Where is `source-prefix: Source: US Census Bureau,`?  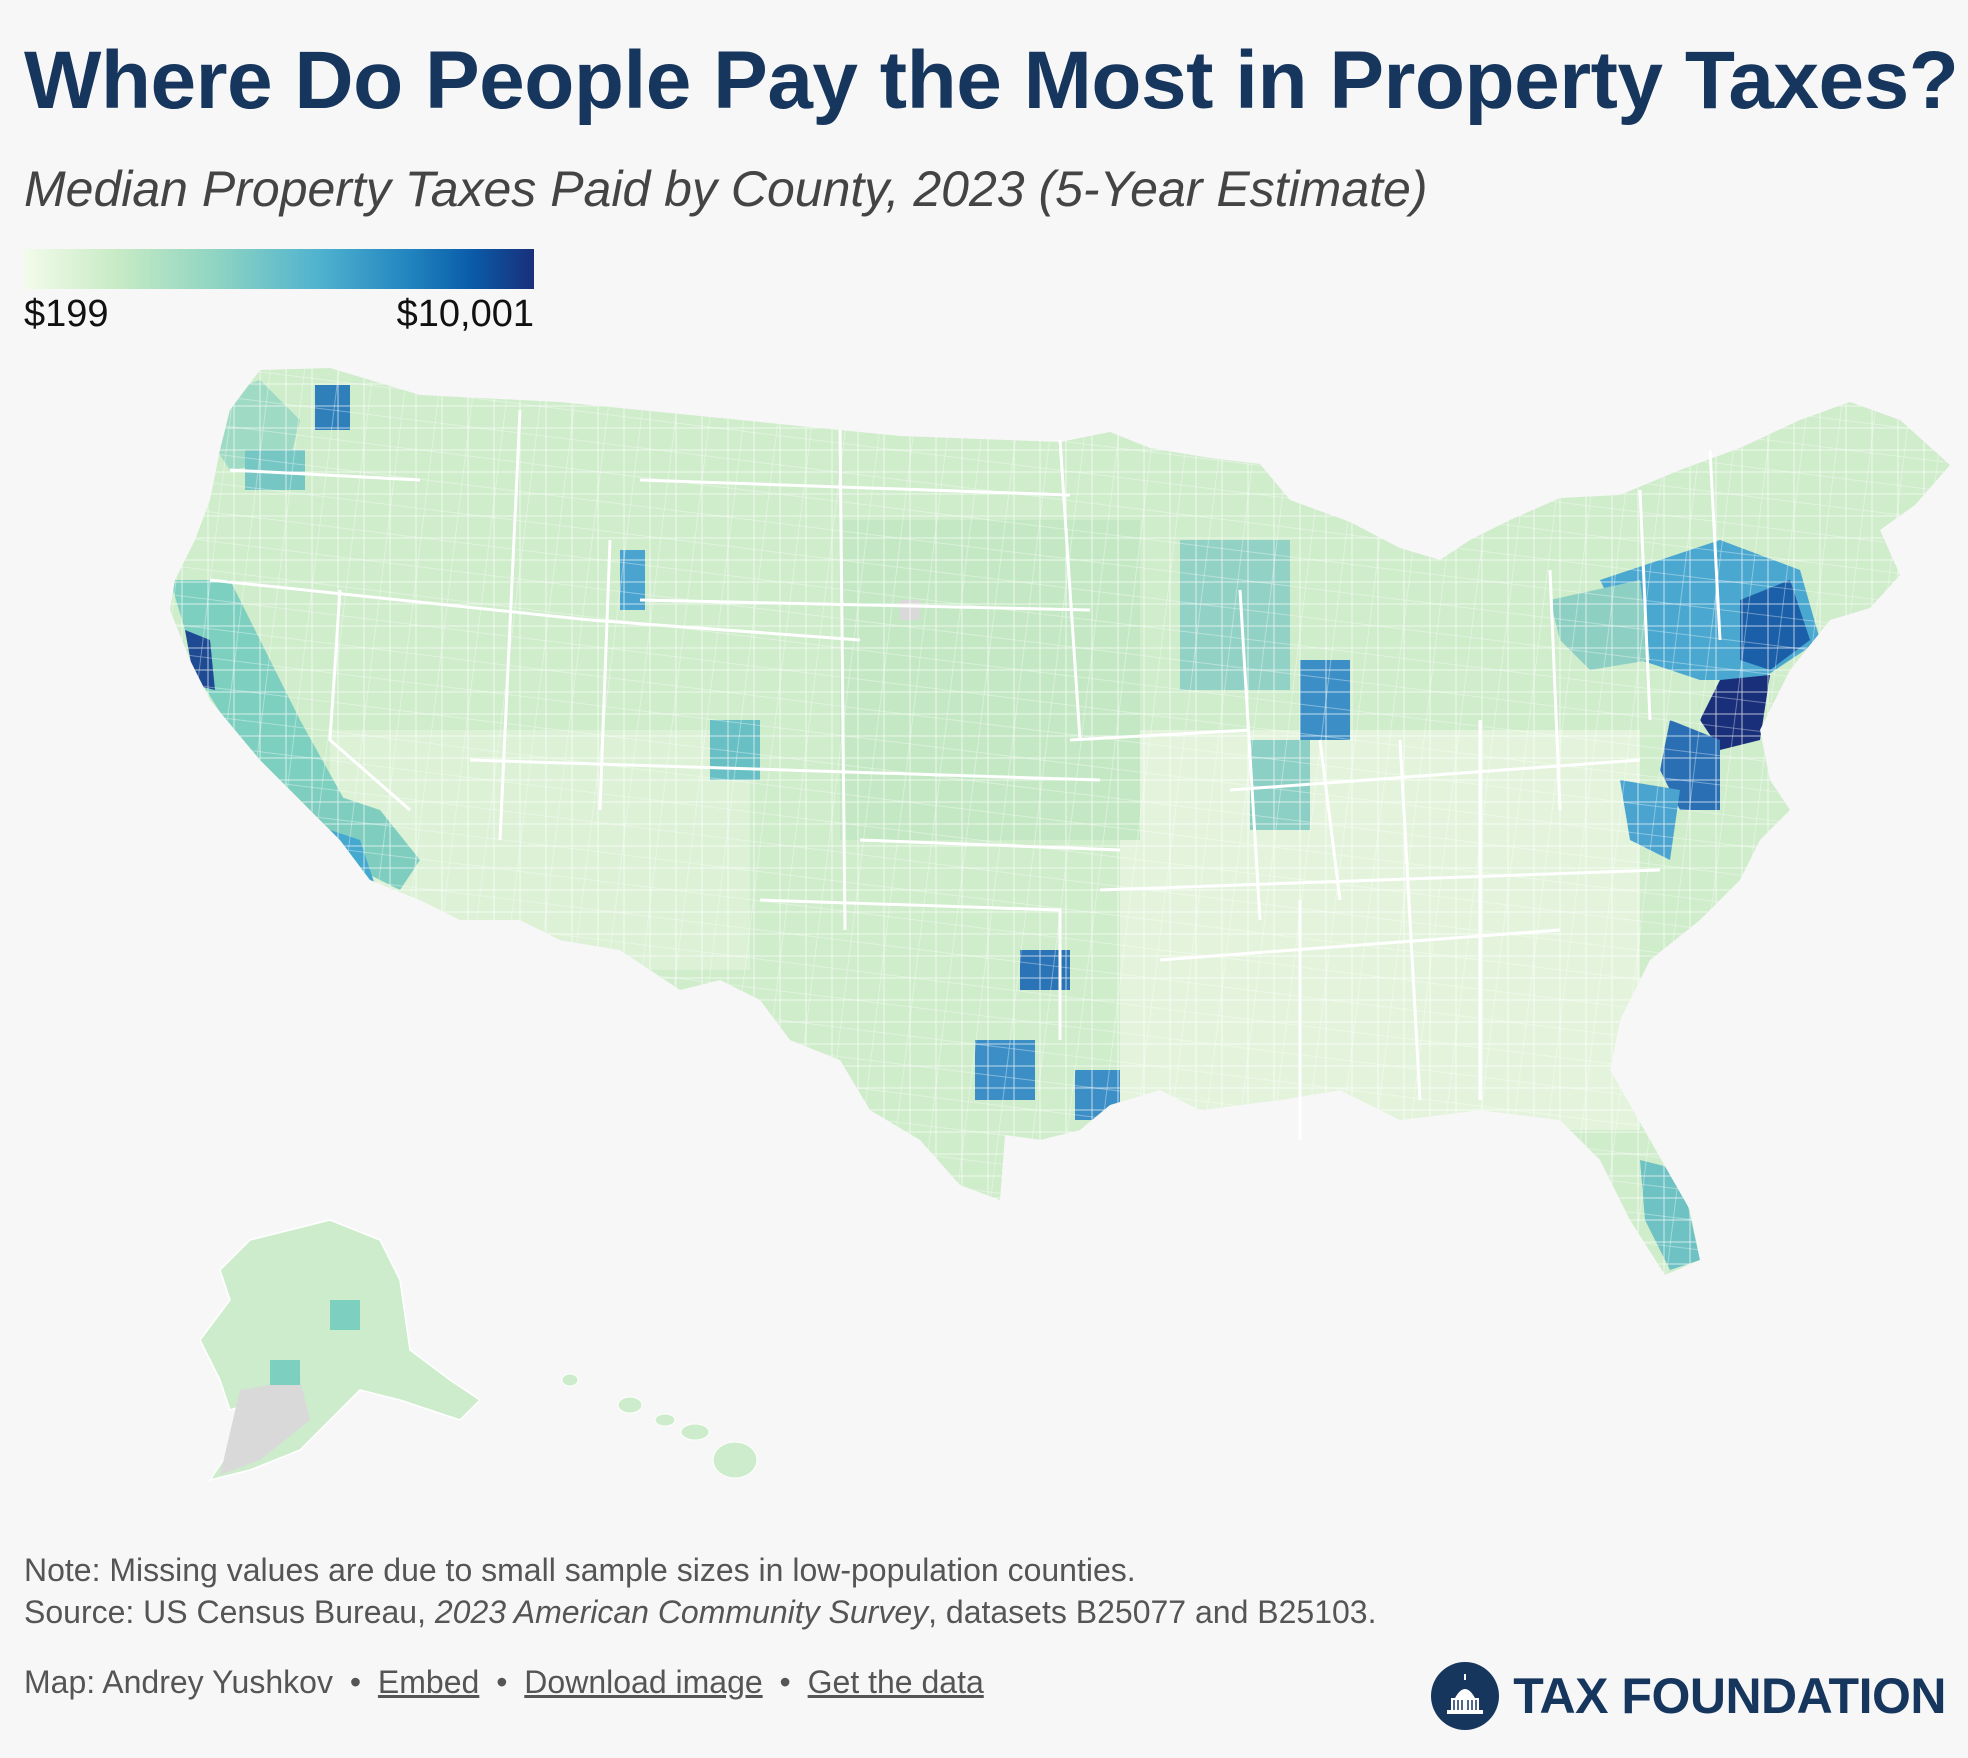
source-prefix: Source: US Census Bureau, is located at coordinates (229, 1612).